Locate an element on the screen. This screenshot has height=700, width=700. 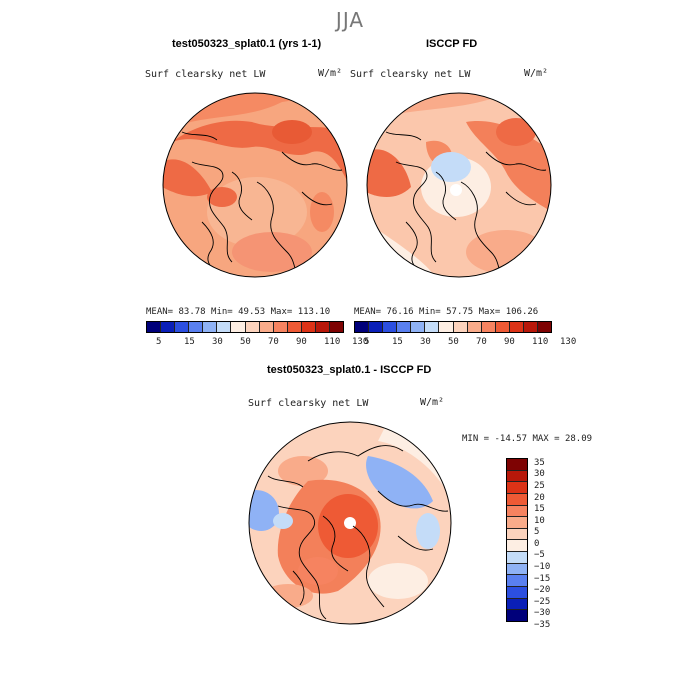
diff-colorbar is located at coordinates (517, 540).